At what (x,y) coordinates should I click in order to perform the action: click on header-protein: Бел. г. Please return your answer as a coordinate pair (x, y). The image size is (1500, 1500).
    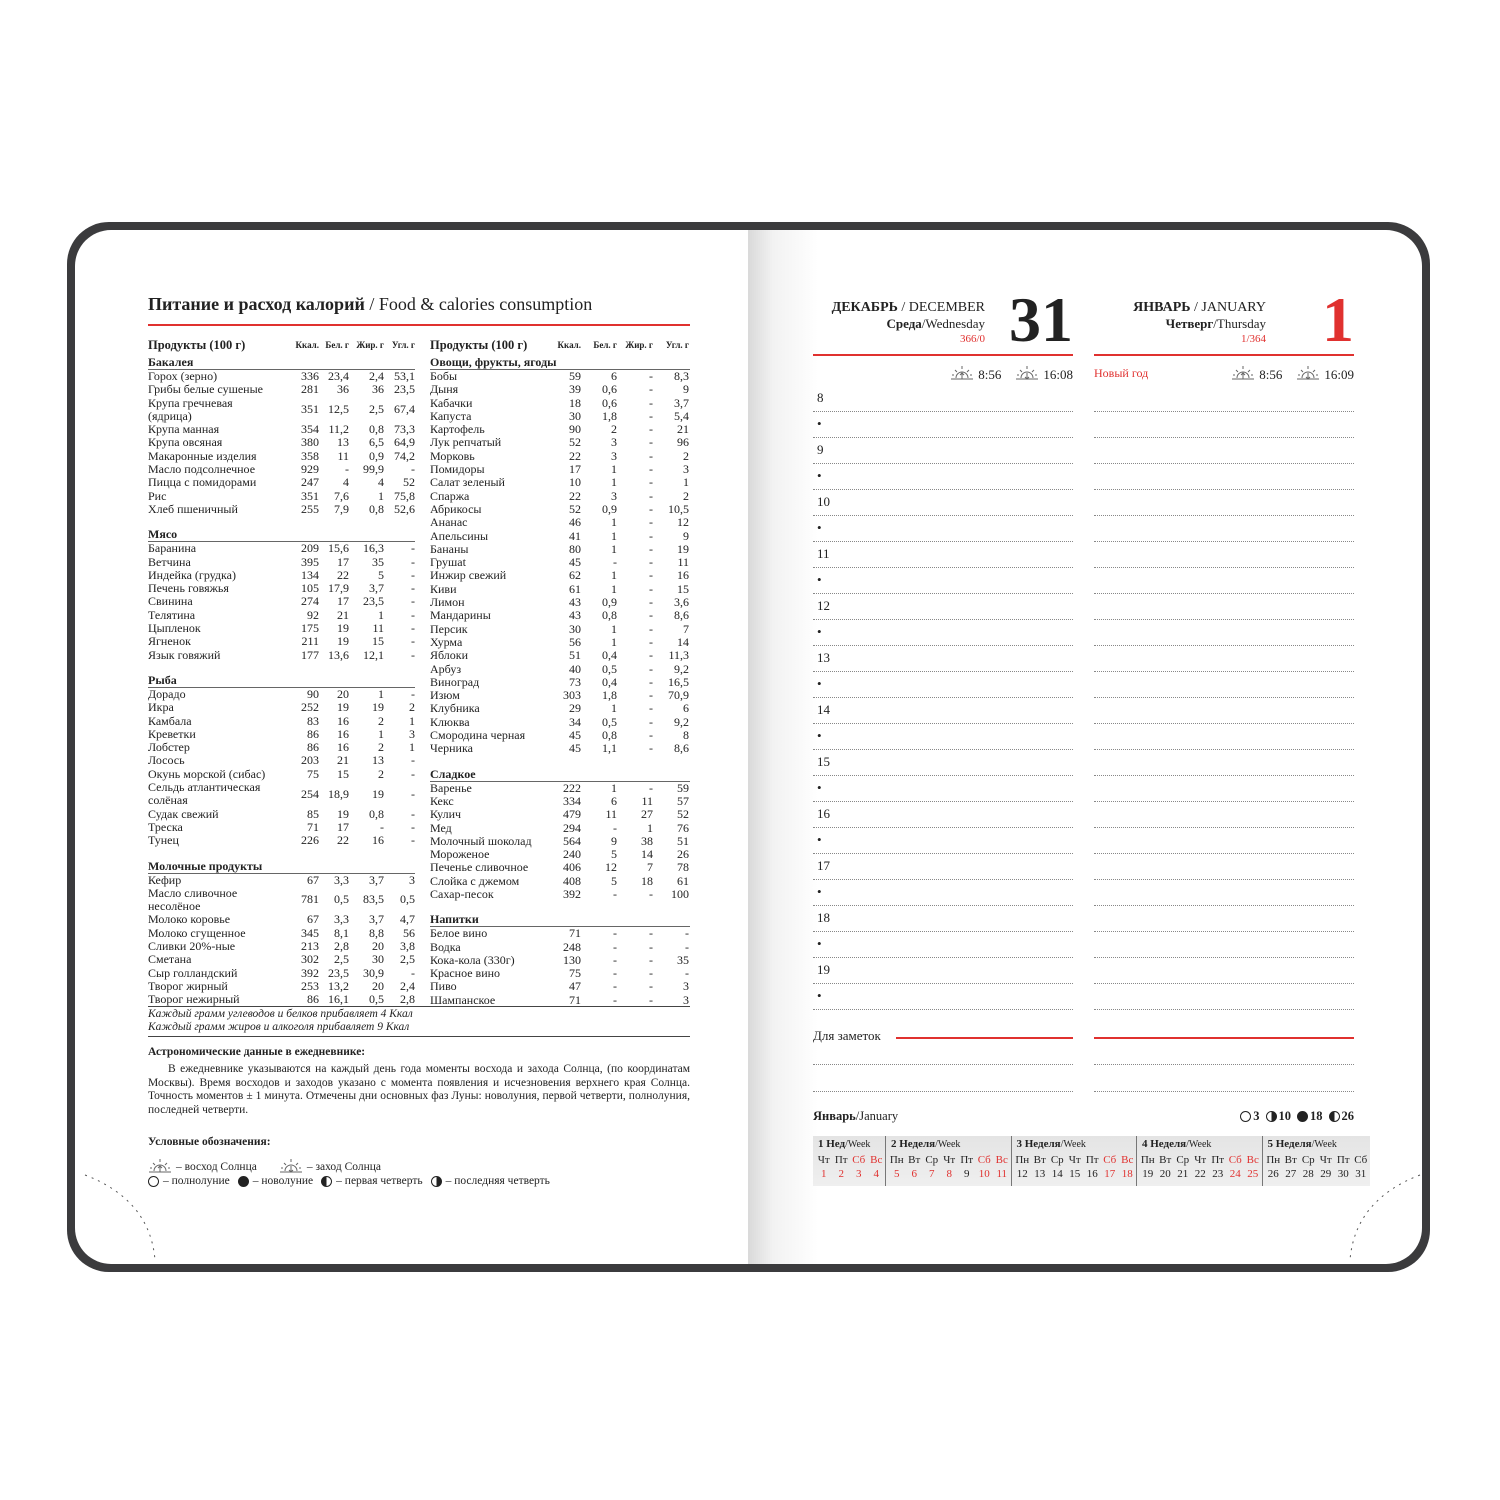
    Looking at the image, I should click on (605, 345).